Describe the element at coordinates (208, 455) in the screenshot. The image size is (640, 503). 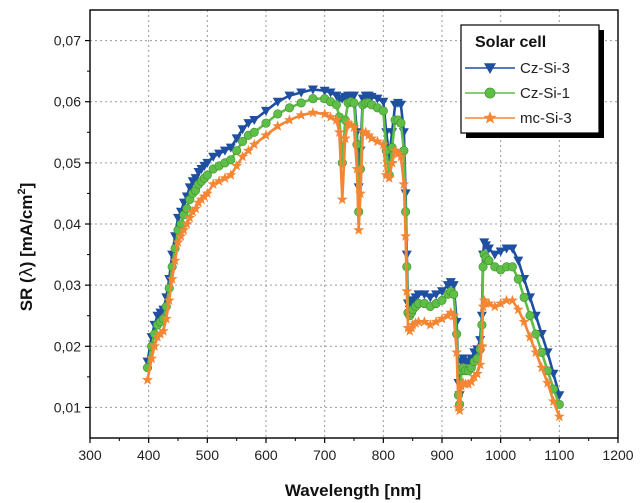
I see `x-tick-label: 500` at that location.